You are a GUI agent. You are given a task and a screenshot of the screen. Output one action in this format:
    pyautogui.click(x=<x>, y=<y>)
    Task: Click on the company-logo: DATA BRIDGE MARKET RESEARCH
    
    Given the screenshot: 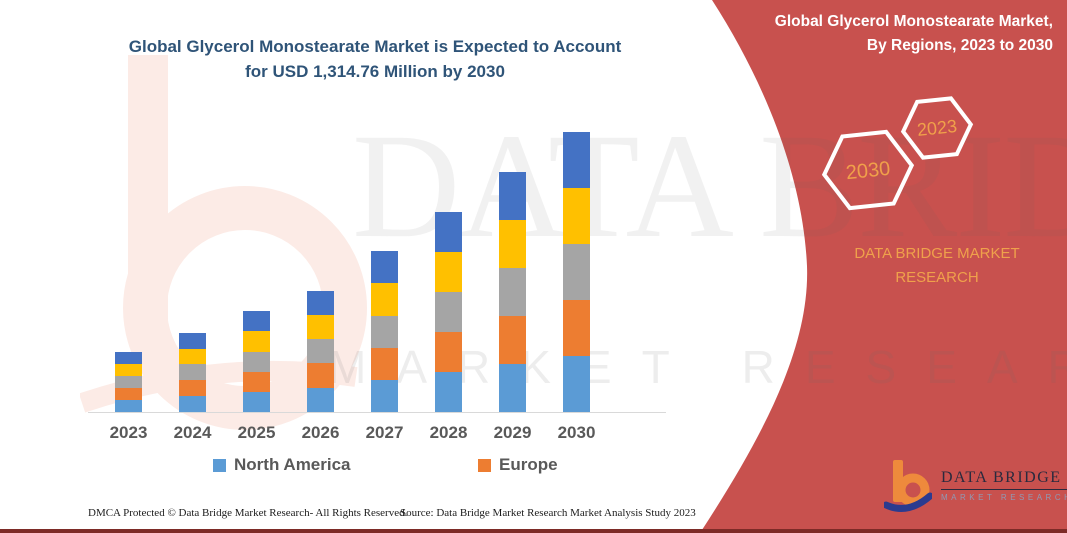 What is the action you would take?
    pyautogui.click(x=975, y=485)
    